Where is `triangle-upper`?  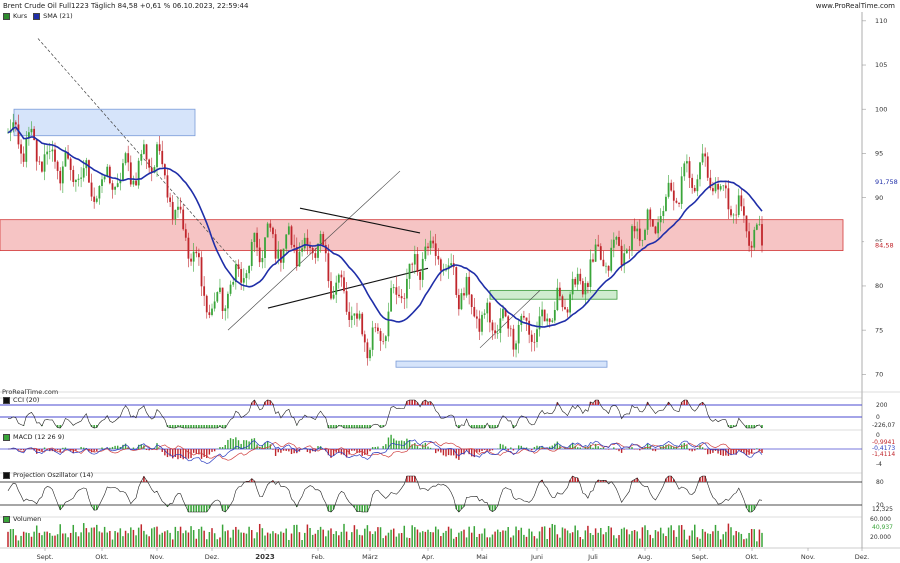 triangle-upper is located at coordinates (360, 220).